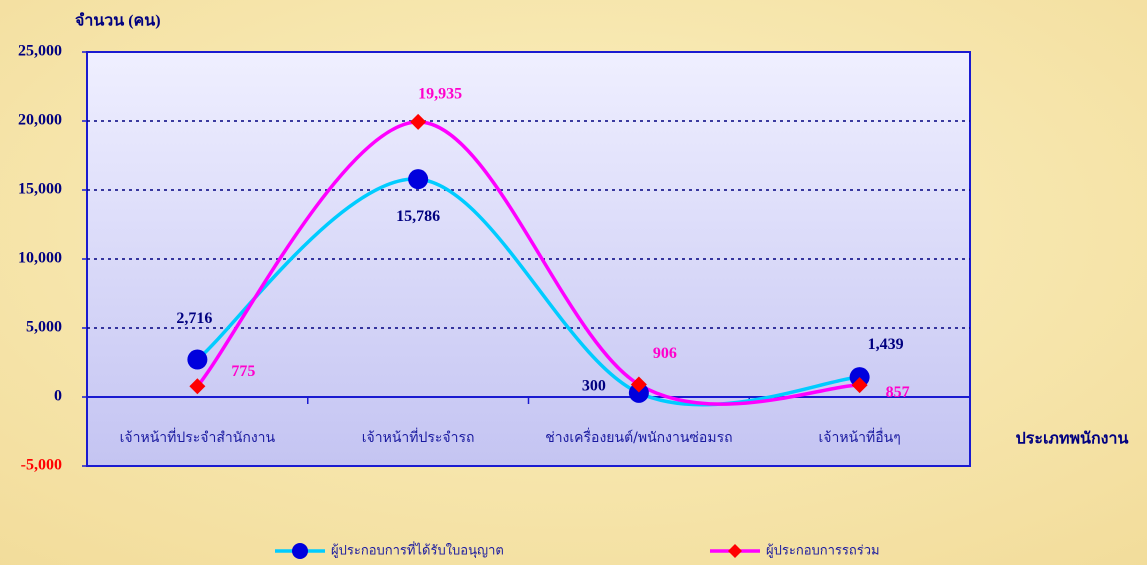  What do you see at coordinates (418, 437) in the screenshot?
I see `x-tick-label: เจ้าหน้าที่ประจำรถ` at bounding box center [418, 437].